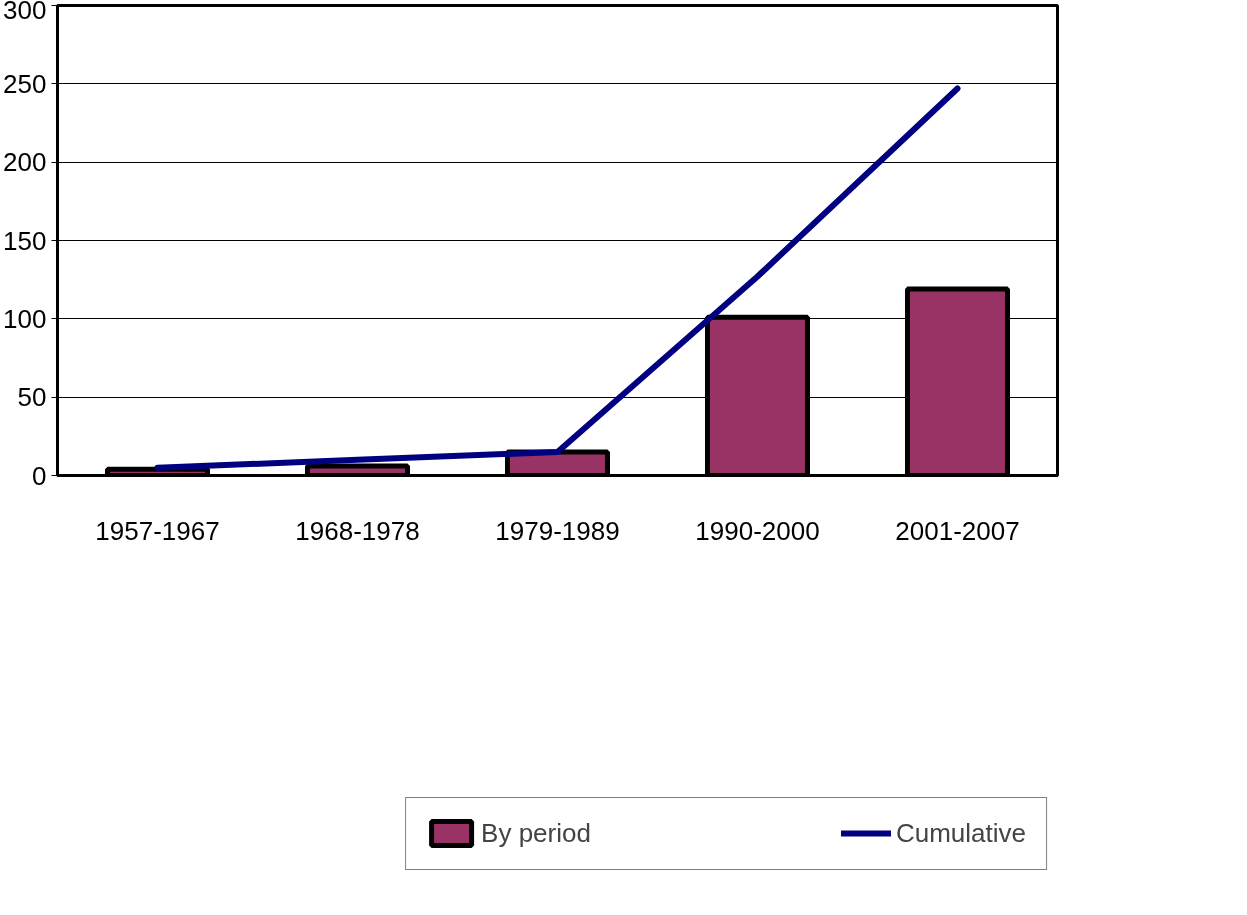  Describe the element at coordinates (25, 12) in the screenshot. I see `y-tick-label: 300` at that location.